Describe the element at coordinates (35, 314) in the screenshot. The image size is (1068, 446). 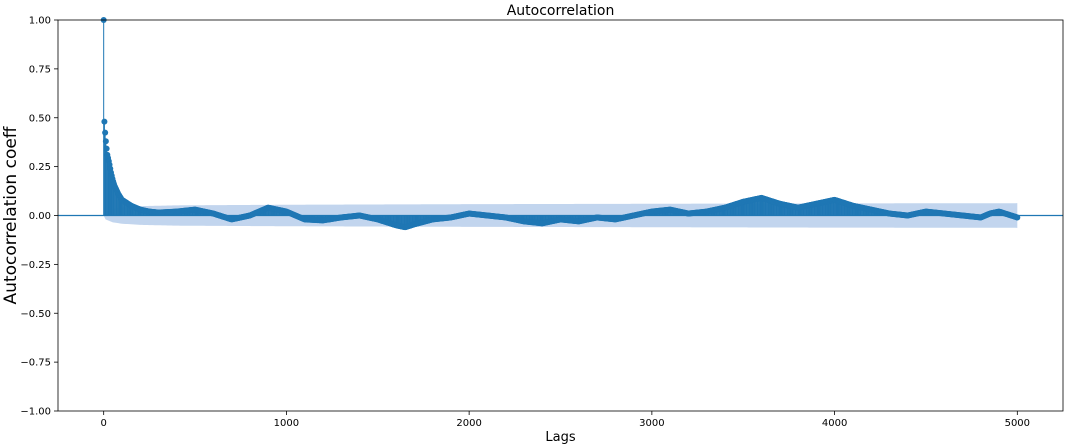
I see `y-tick-label: −0.50` at that location.